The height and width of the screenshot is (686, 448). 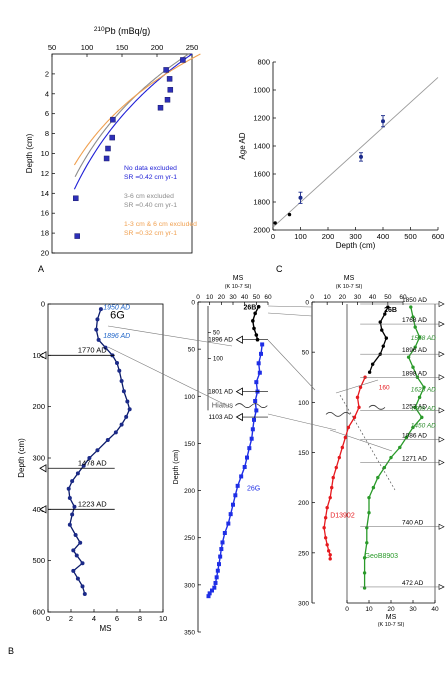 What do you see at coordinates (413, 583) in the screenshot?
I see `panel-b-right-date-label: 472 AD` at bounding box center [413, 583].